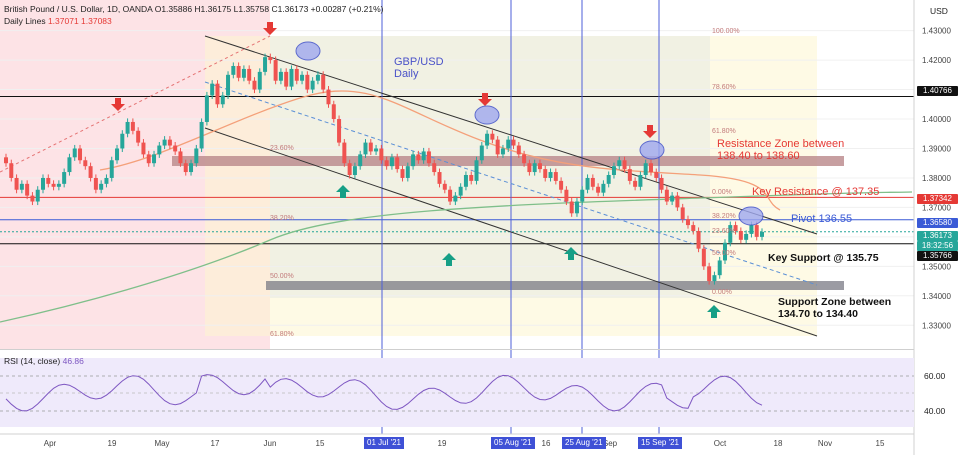 The image size is (960, 455). I want to click on rsi-line, so click(457, 393).